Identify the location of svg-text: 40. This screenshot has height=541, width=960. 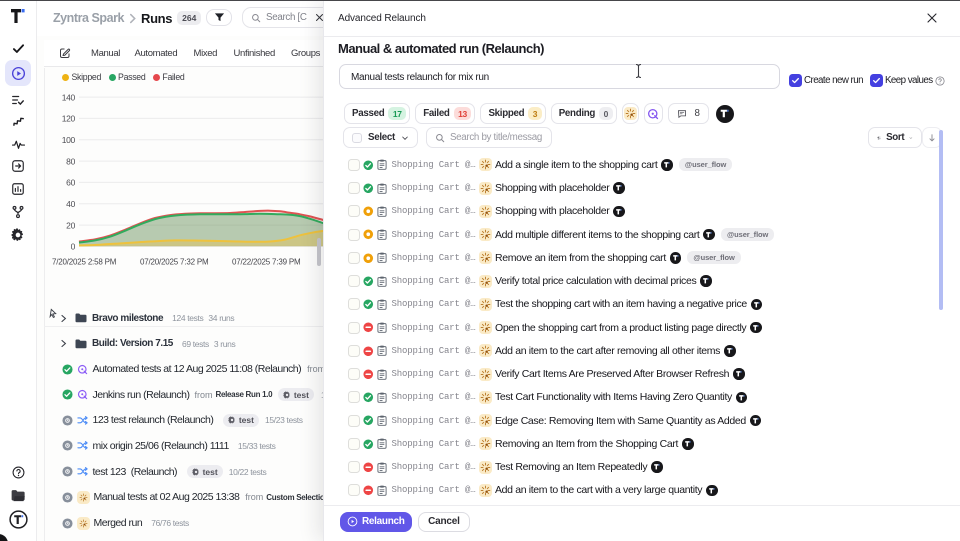
(70, 204).